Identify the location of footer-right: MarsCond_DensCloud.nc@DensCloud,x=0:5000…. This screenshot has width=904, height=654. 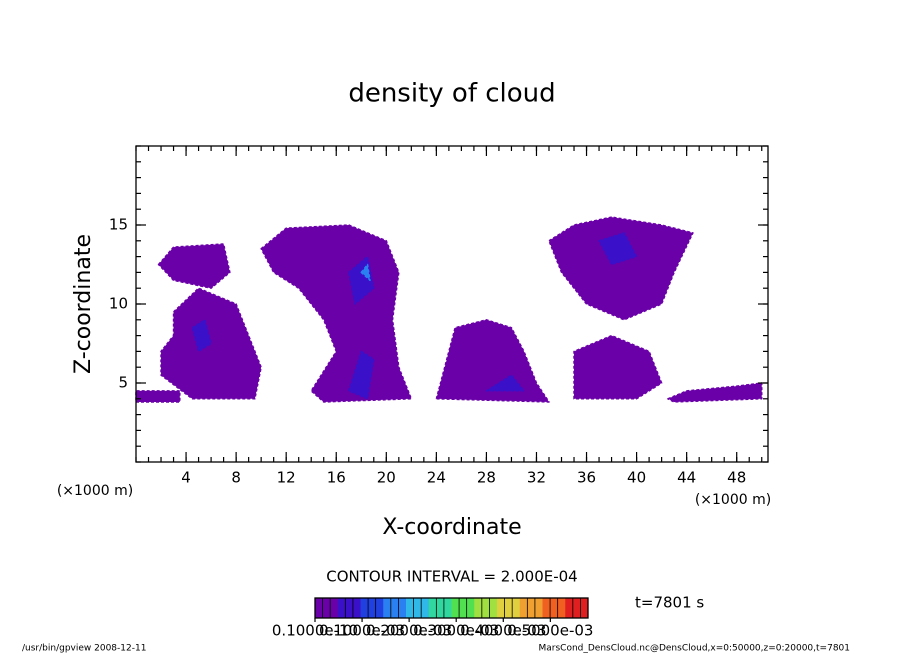
(695, 649).